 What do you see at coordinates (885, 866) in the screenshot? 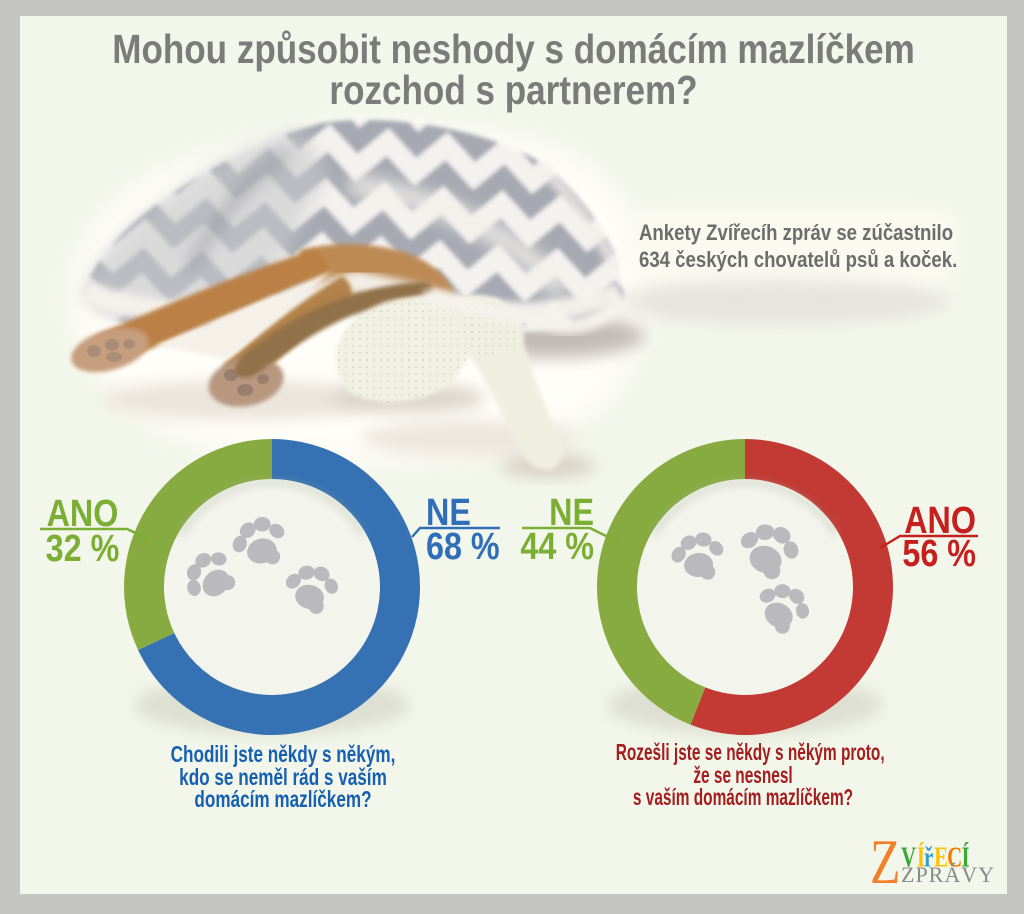
I see `svg-text: Z` at bounding box center [885, 866].